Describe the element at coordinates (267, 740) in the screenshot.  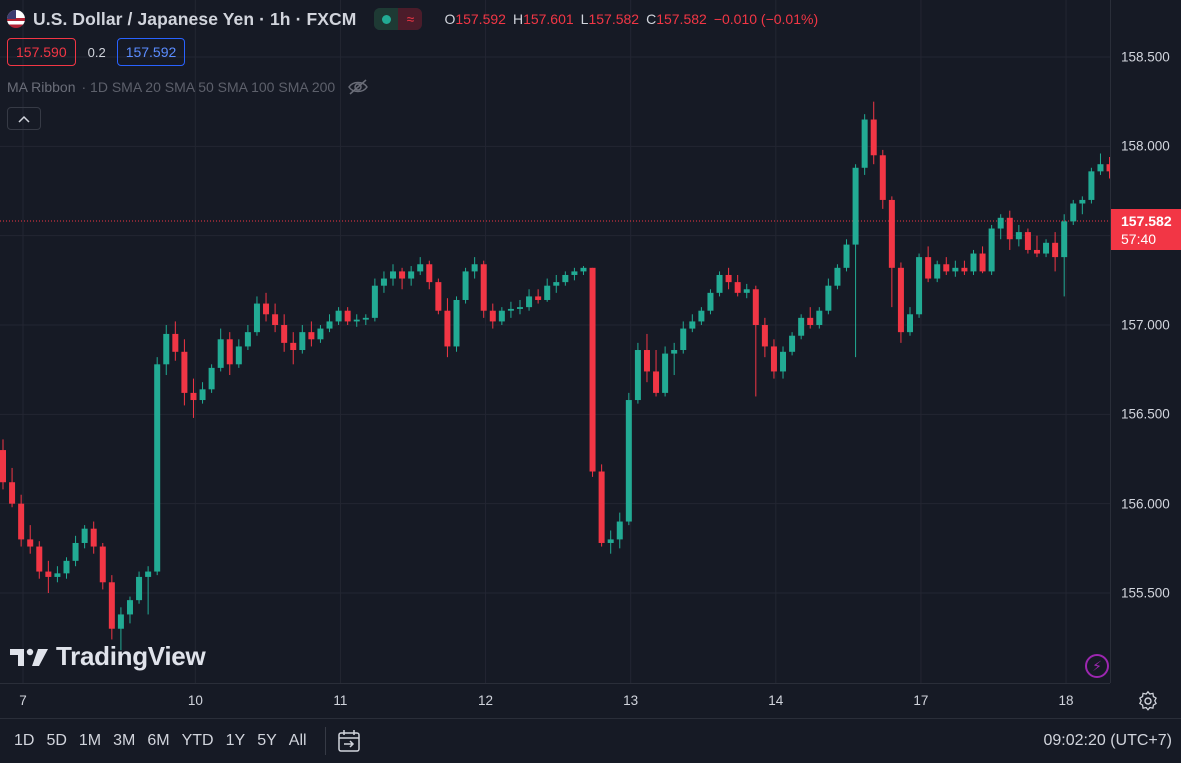
I see `range-button-5y: 5Y` at that location.